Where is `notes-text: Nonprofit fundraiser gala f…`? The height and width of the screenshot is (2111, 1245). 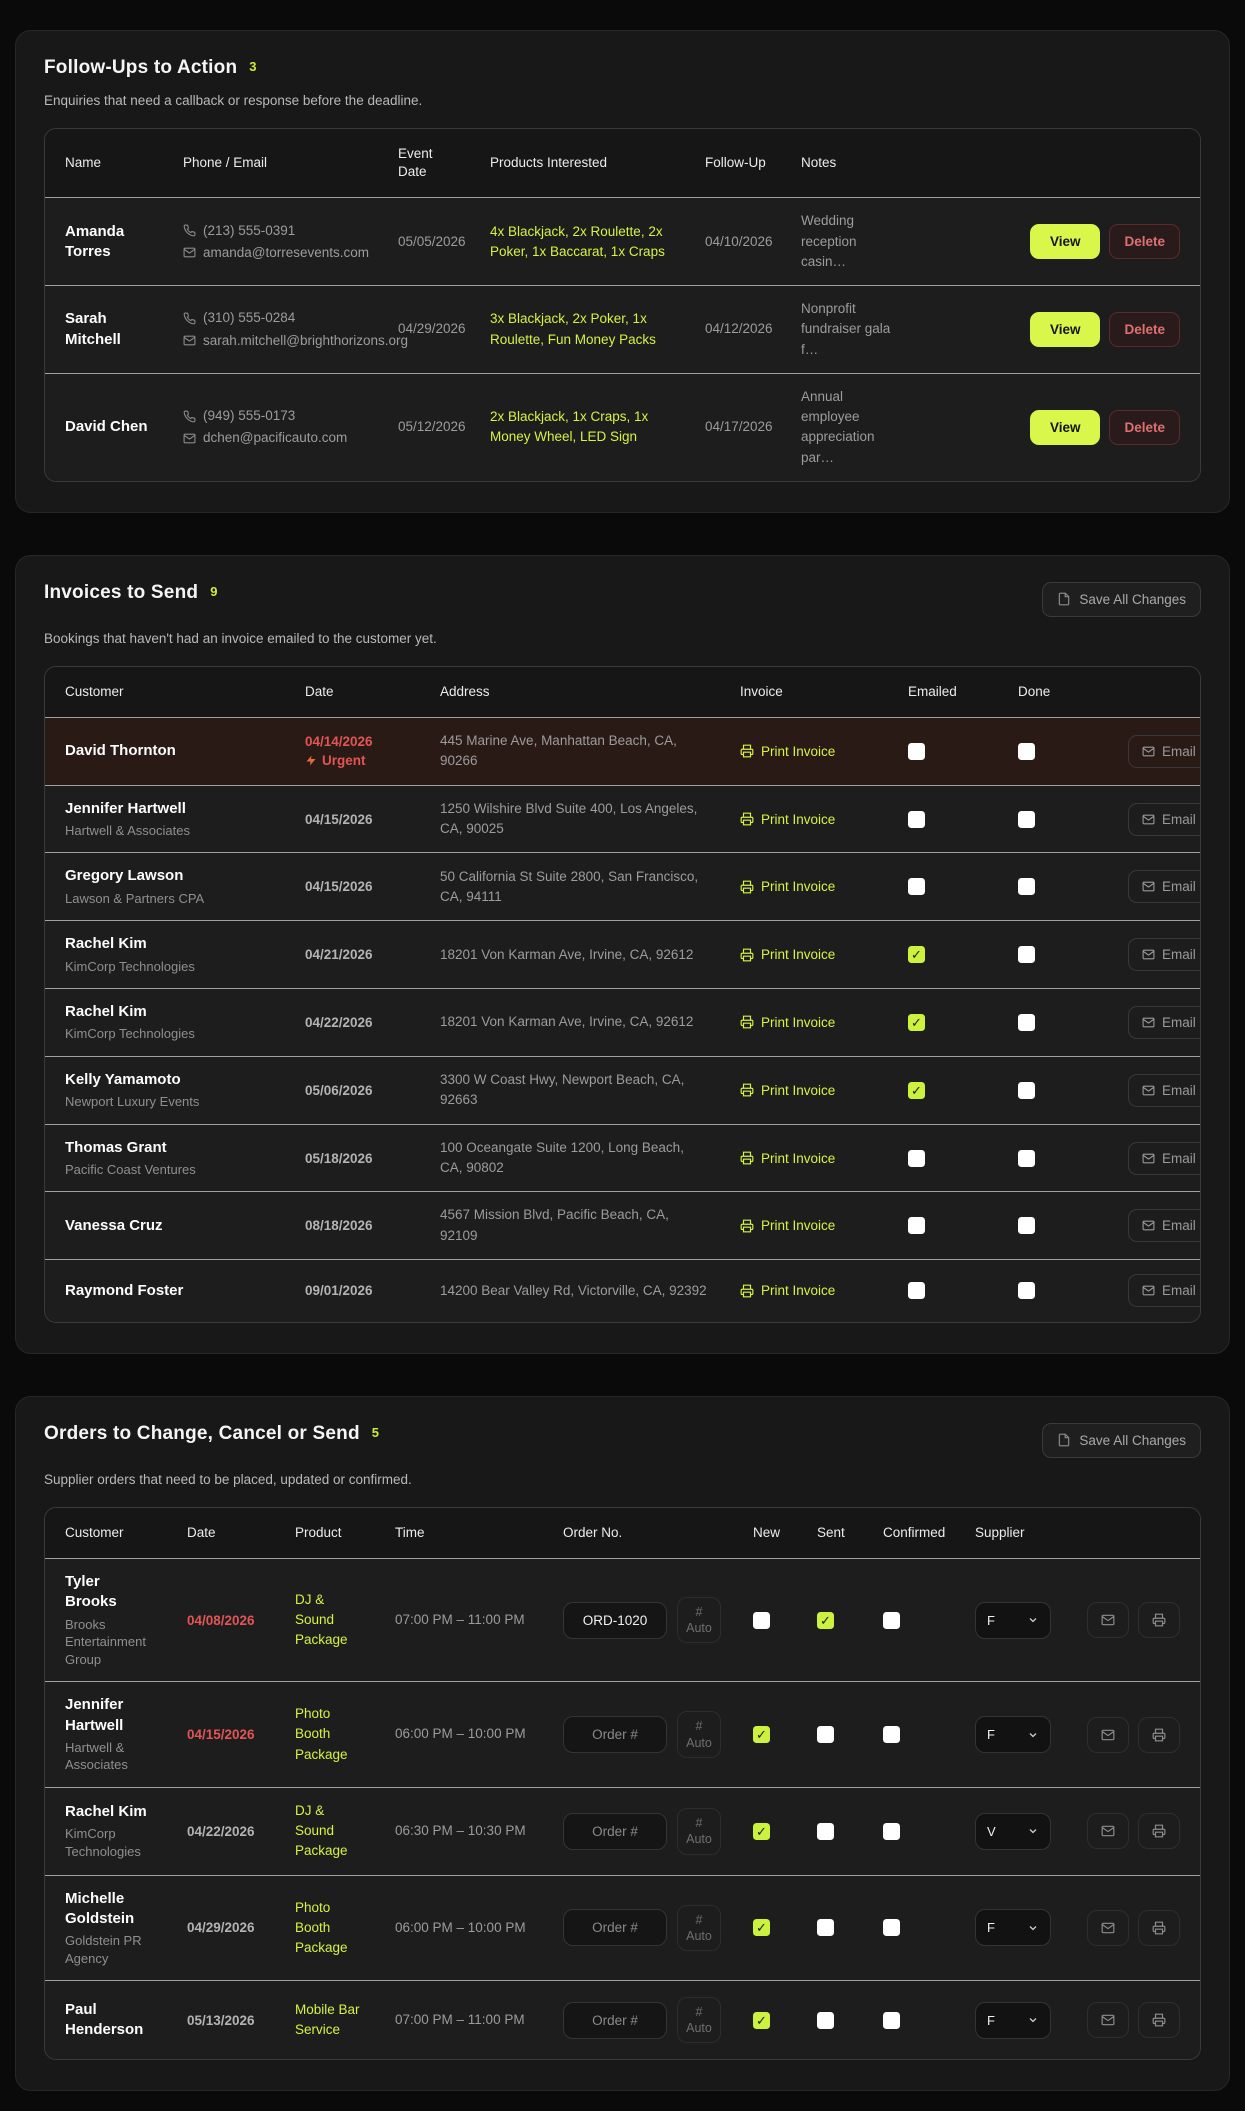 notes-text: Nonprofit fundraiser gala f… is located at coordinates (846, 329).